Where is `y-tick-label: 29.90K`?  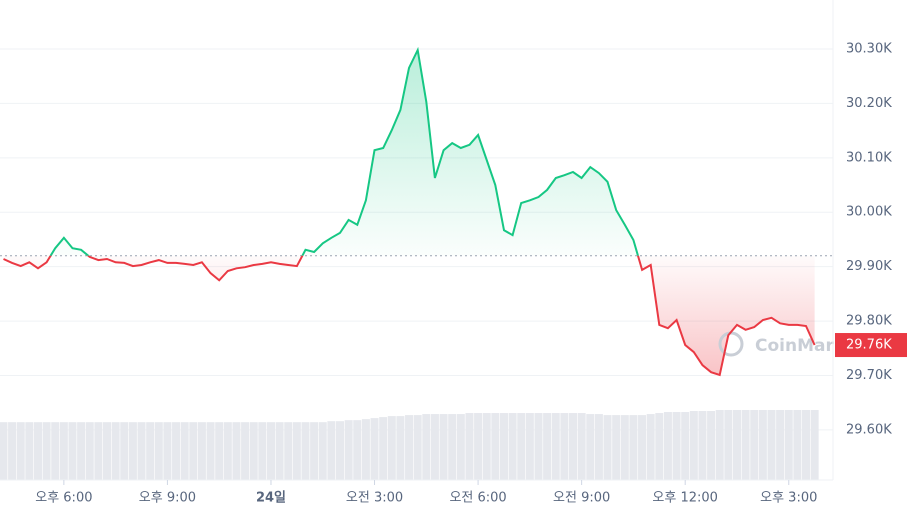 y-tick-label: 29.90K is located at coordinates (869, 266).